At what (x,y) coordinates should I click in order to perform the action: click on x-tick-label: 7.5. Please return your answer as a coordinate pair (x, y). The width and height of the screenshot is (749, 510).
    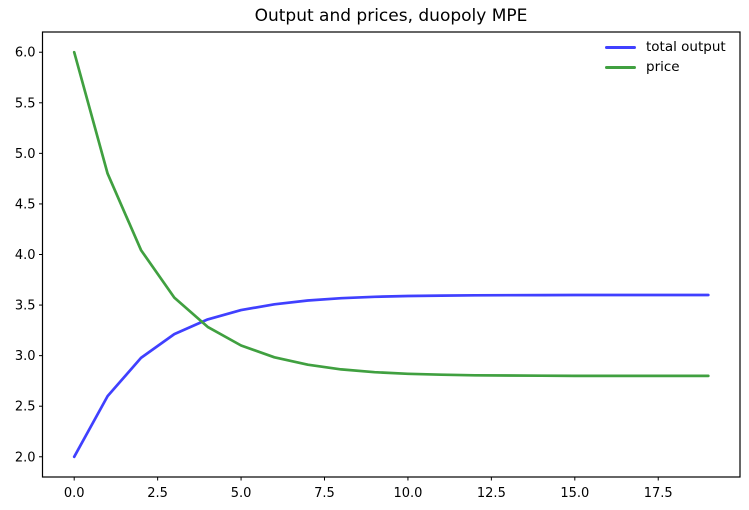
    Looking at the image, I should click on (324, 493).